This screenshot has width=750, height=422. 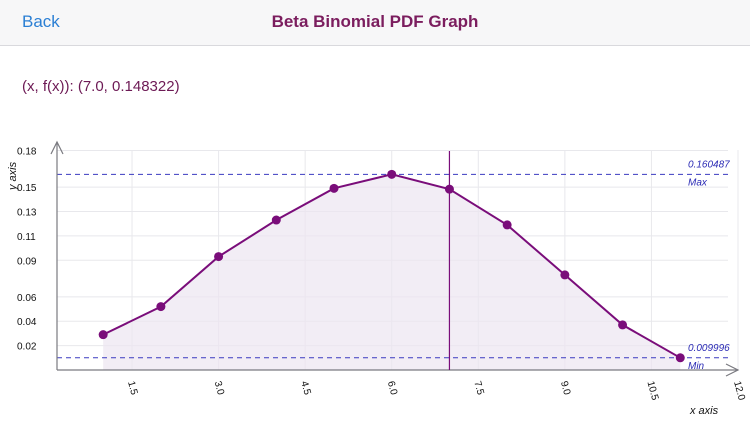 What do you see at coordinates (709, 348) in the screenshot?
I see `min-line-value: 0.009996` at bounding box center [709, 348].